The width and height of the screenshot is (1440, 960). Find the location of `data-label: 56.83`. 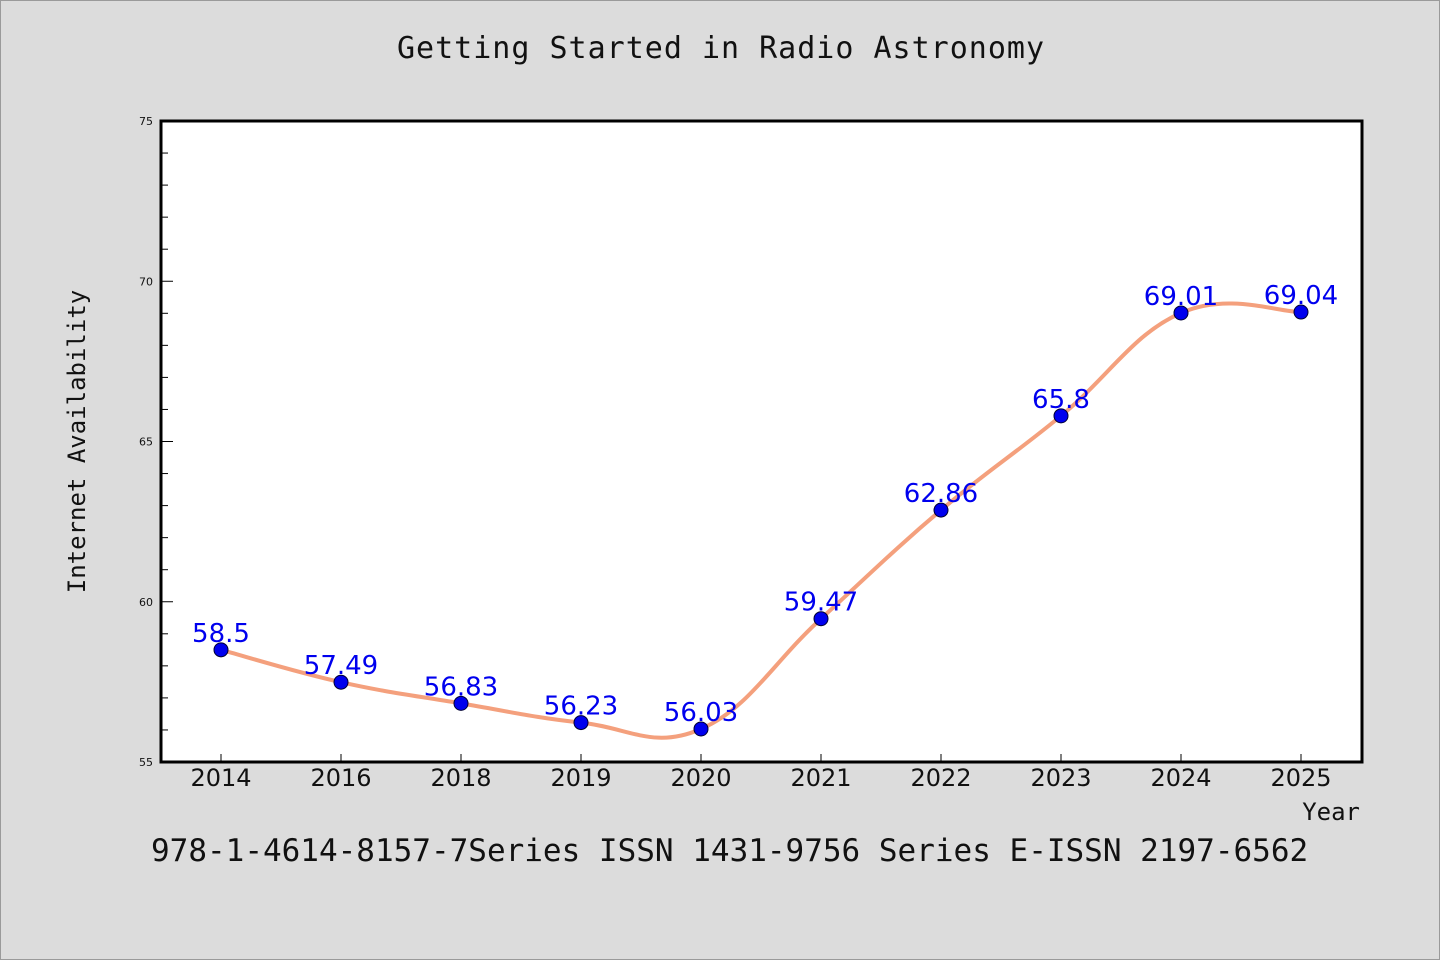

data-label: 56.83 is located at coordinates (461, 687).